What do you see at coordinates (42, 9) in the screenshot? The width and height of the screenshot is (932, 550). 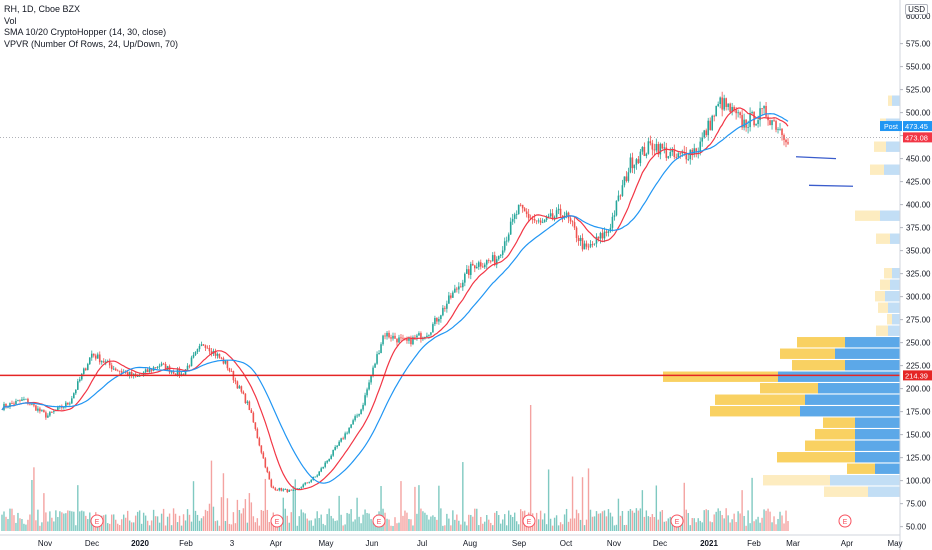 I see `legend-title: RH, 1D, Cboe BZX` at bounding box center [42, 9].